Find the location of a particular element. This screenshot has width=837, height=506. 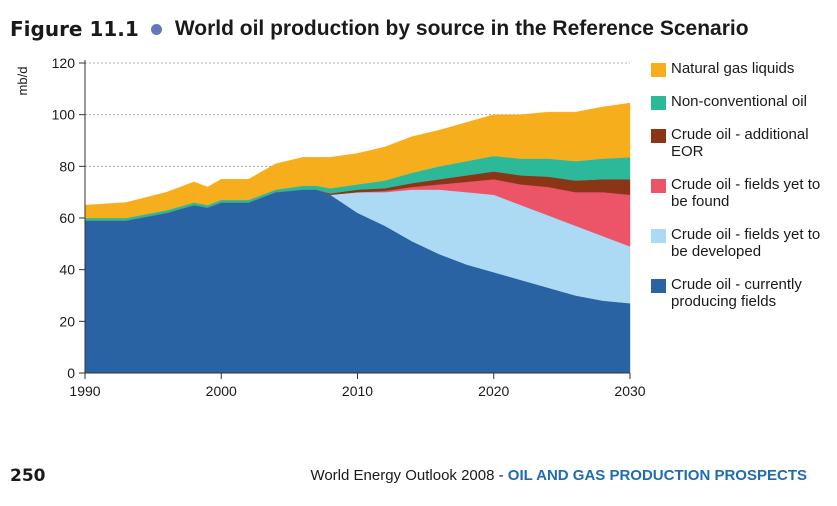

footer-publication: World Energy Outlook 2008 is located at coordinates (402, 475).